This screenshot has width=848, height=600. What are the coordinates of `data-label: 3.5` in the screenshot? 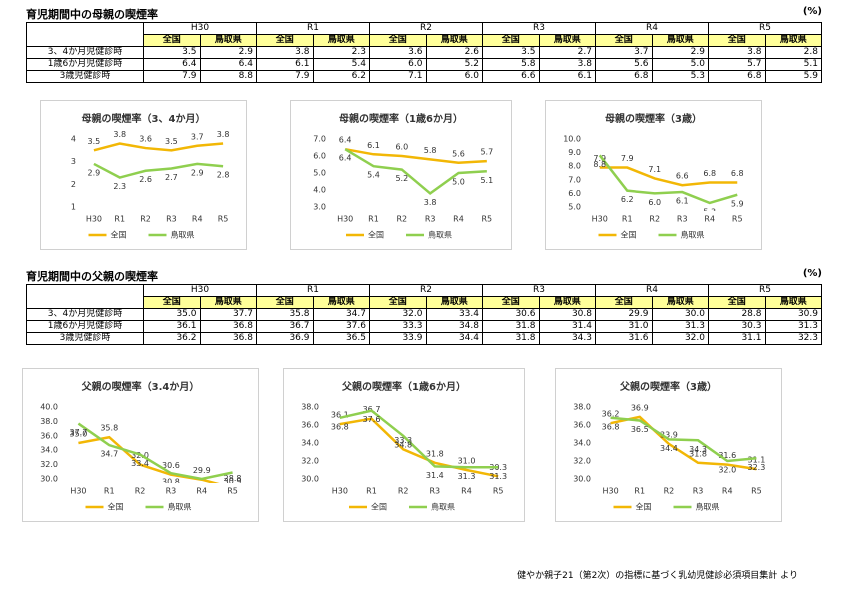 It's located at (171, 141).